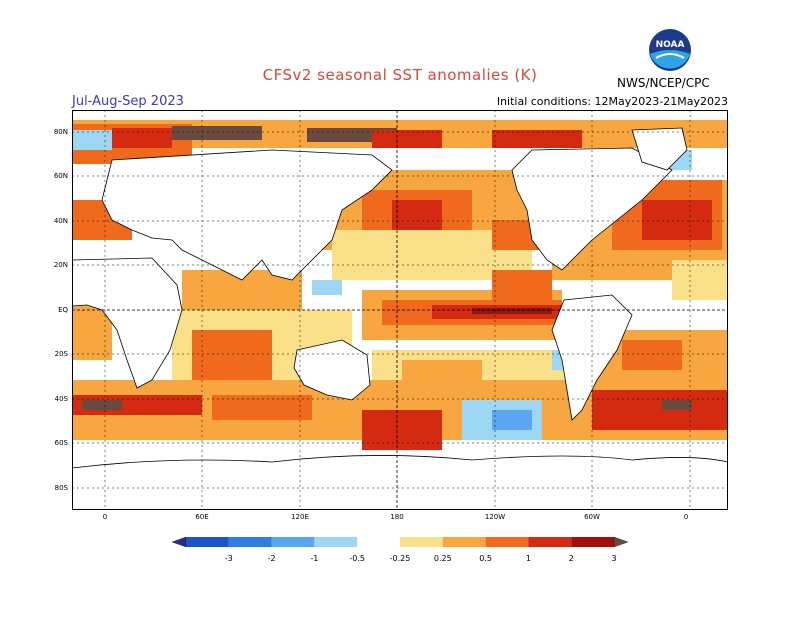 The image size is (800, 618). I want to click on lat-label: 20S, so click(61, 354).